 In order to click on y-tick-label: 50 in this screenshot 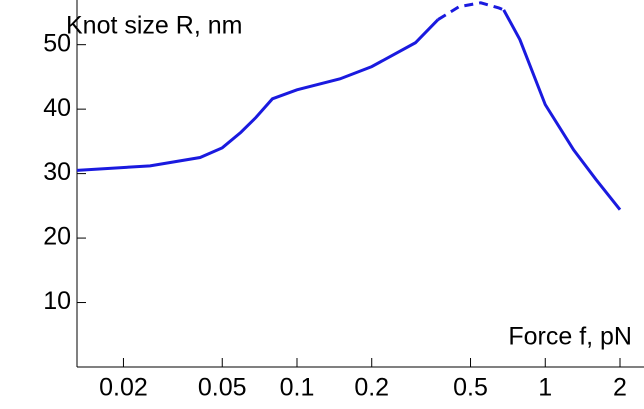, I will do `click(57, 43)`.